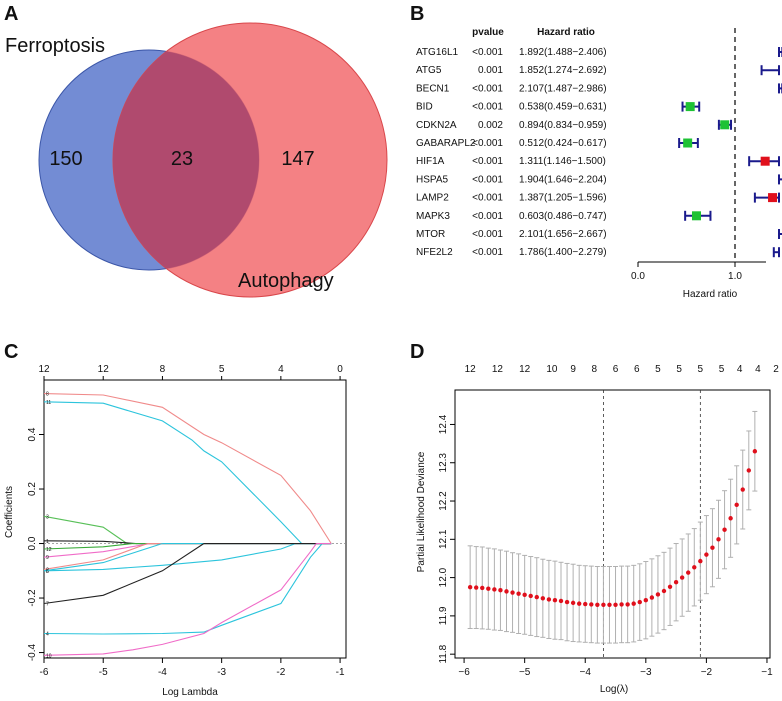  What do you see at coordinates (563, 234) in the screenshot?
I see `forest-hr-text: 2.101(1.656−2.667)` at bounding box center [563, 234].